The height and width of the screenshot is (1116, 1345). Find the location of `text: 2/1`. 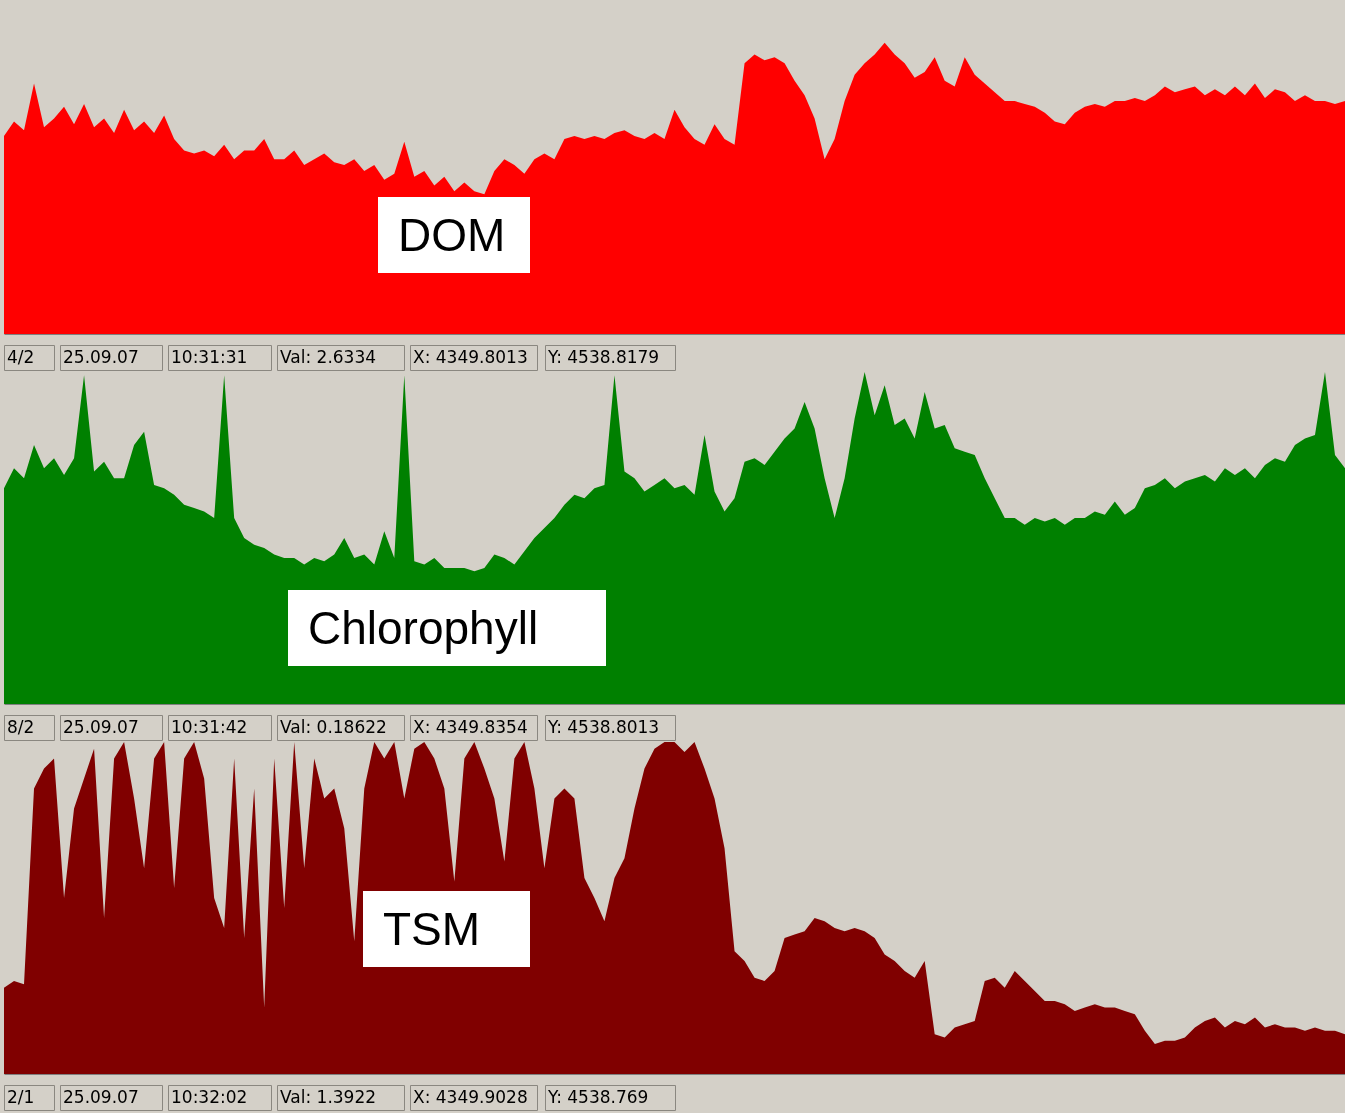

text: 2/1 is located at coordinates (21, 1097).